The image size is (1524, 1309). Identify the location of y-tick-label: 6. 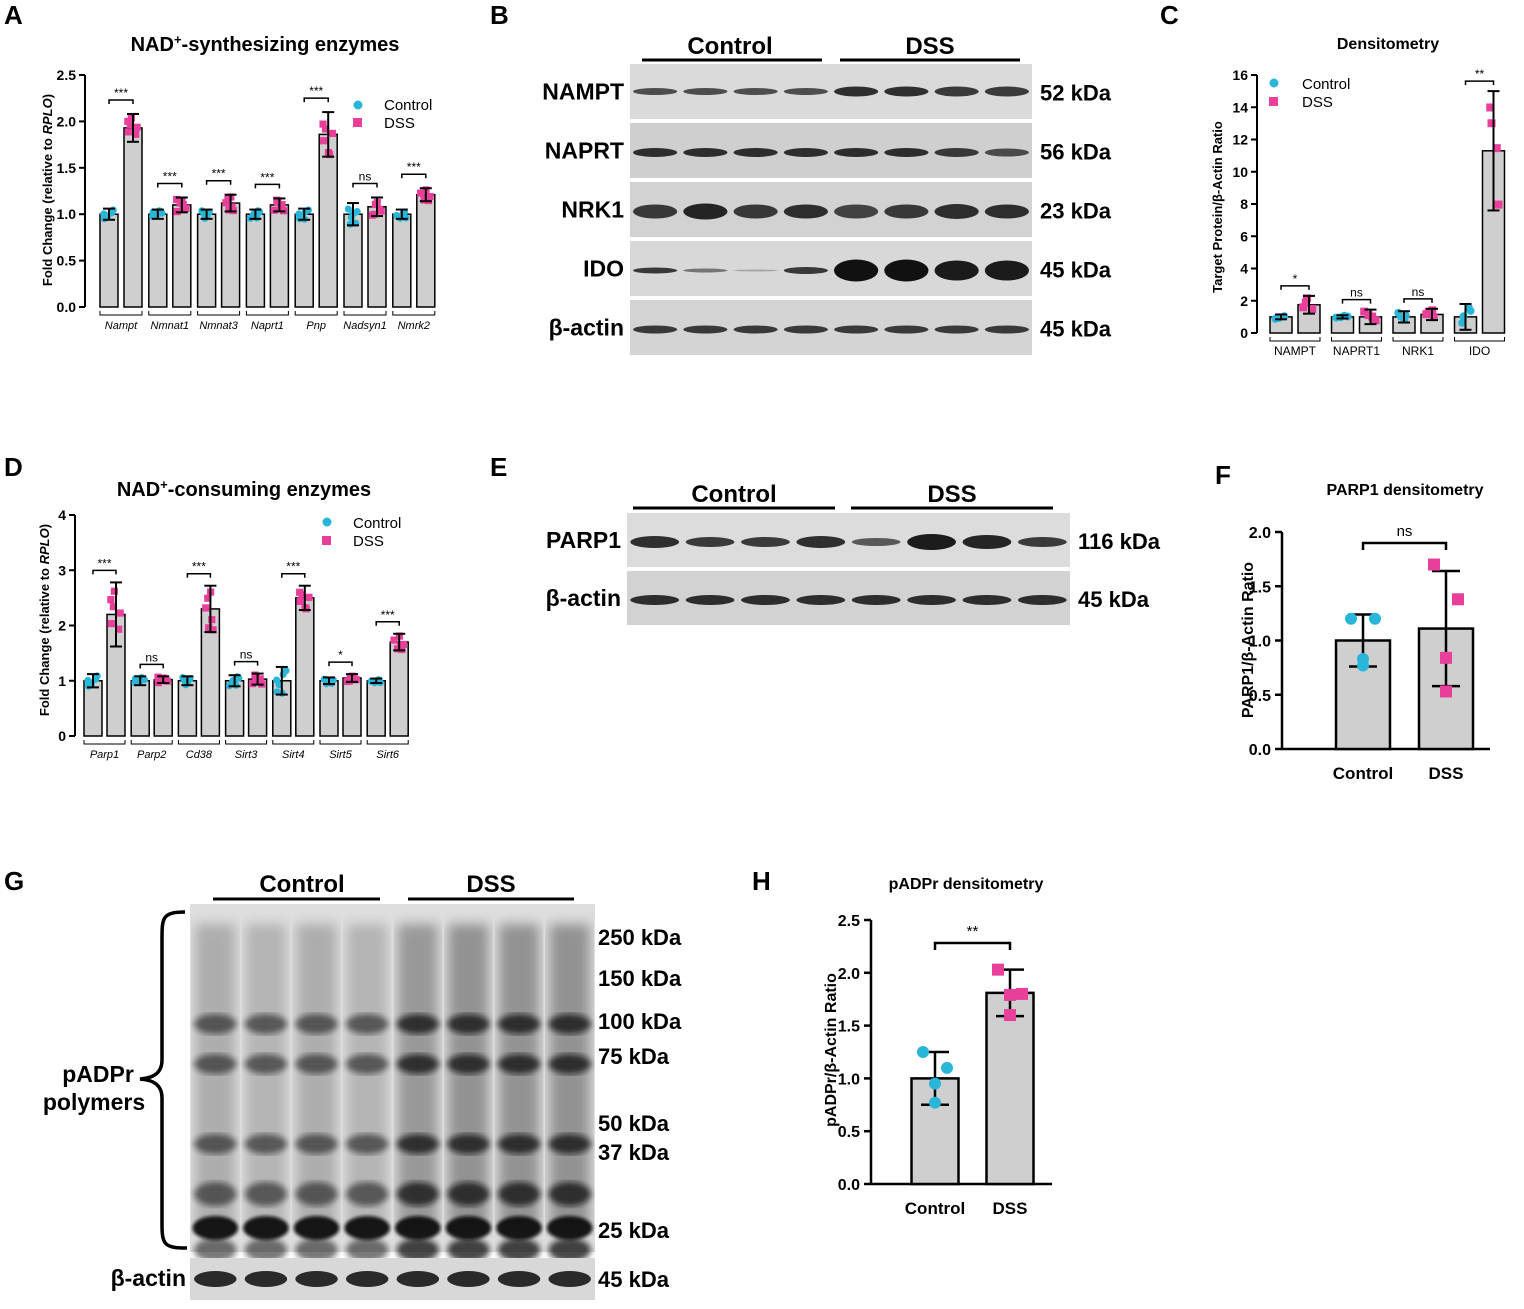
(1244, 236).